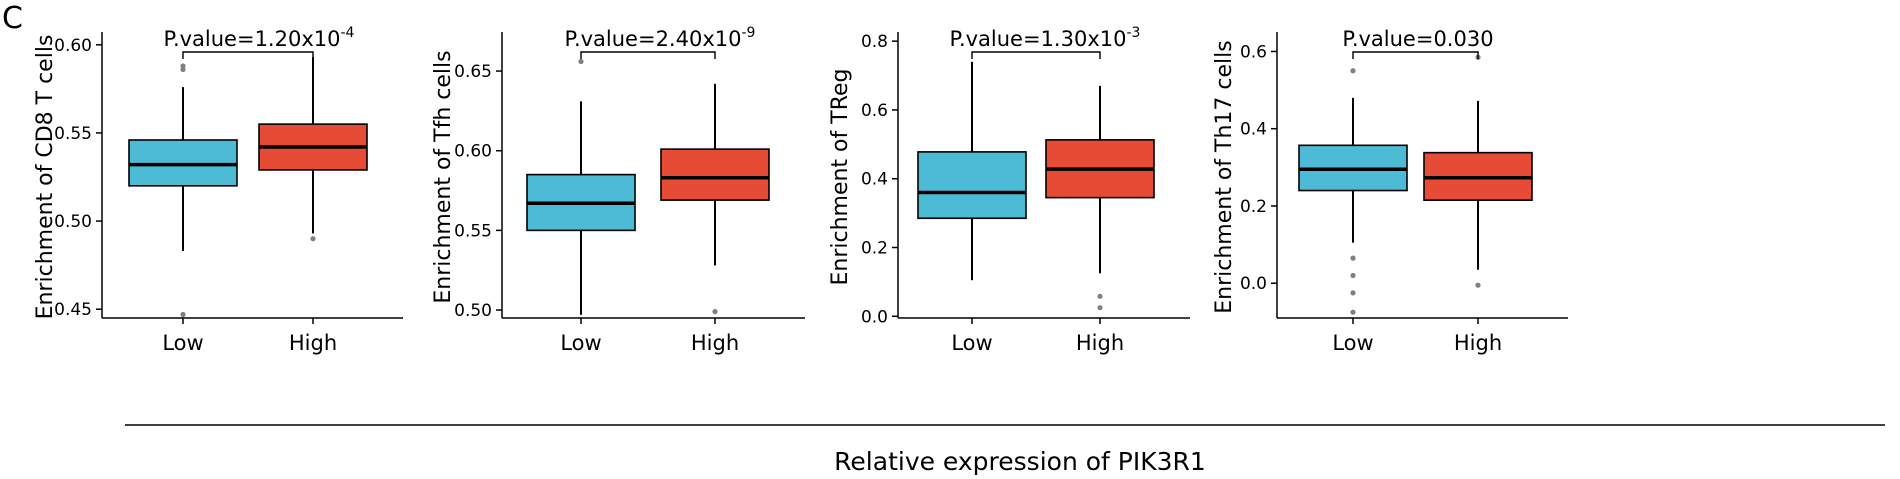  What do you see at coordinates (1020, 461) in the screenshot?
I see `shared-xlabel: Relative expression of PIK3R1` at bounding box center [1020, 461].